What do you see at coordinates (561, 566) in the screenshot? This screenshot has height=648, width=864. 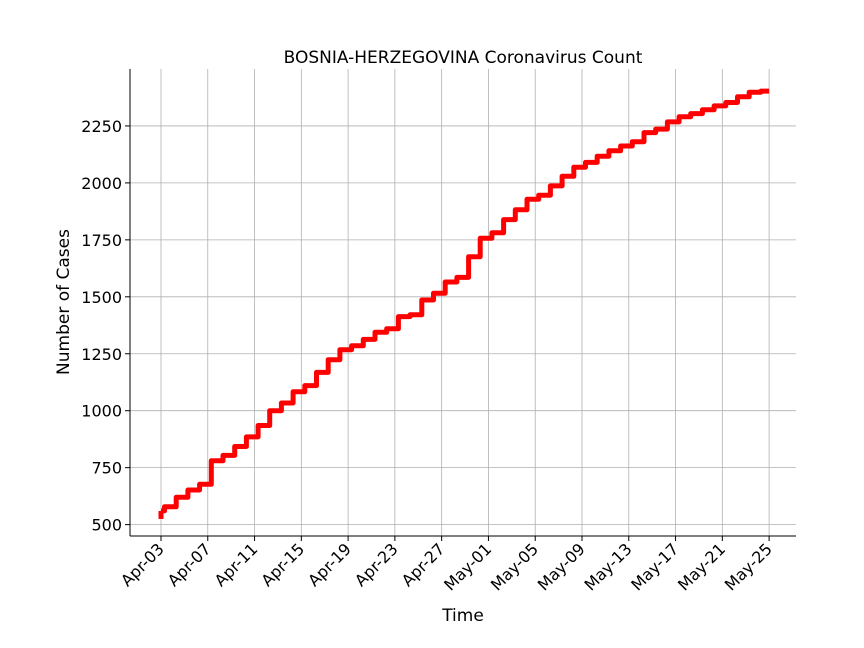 I see `x-tick-label: May-09` at bounding box center [561, 566].